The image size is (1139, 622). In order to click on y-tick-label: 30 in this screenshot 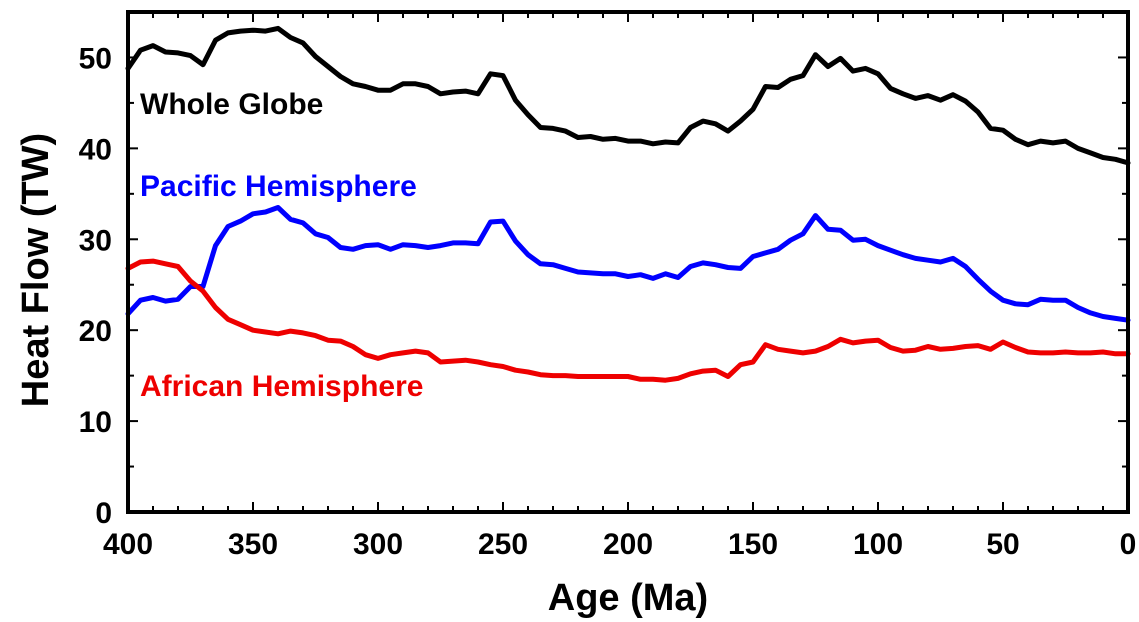, I will do `click(95, 240)`.